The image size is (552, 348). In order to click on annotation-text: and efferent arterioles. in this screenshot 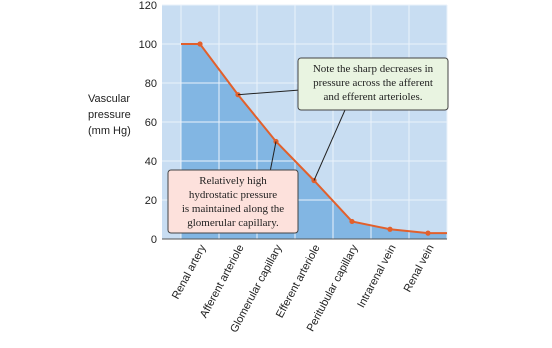, I will do `click(372, 97)`.